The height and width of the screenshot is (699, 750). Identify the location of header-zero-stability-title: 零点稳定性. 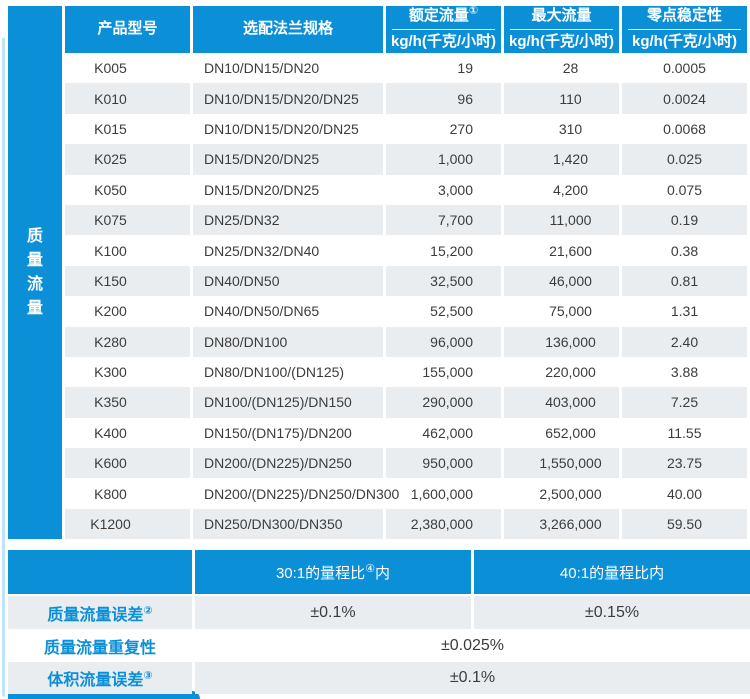
(684, 16).